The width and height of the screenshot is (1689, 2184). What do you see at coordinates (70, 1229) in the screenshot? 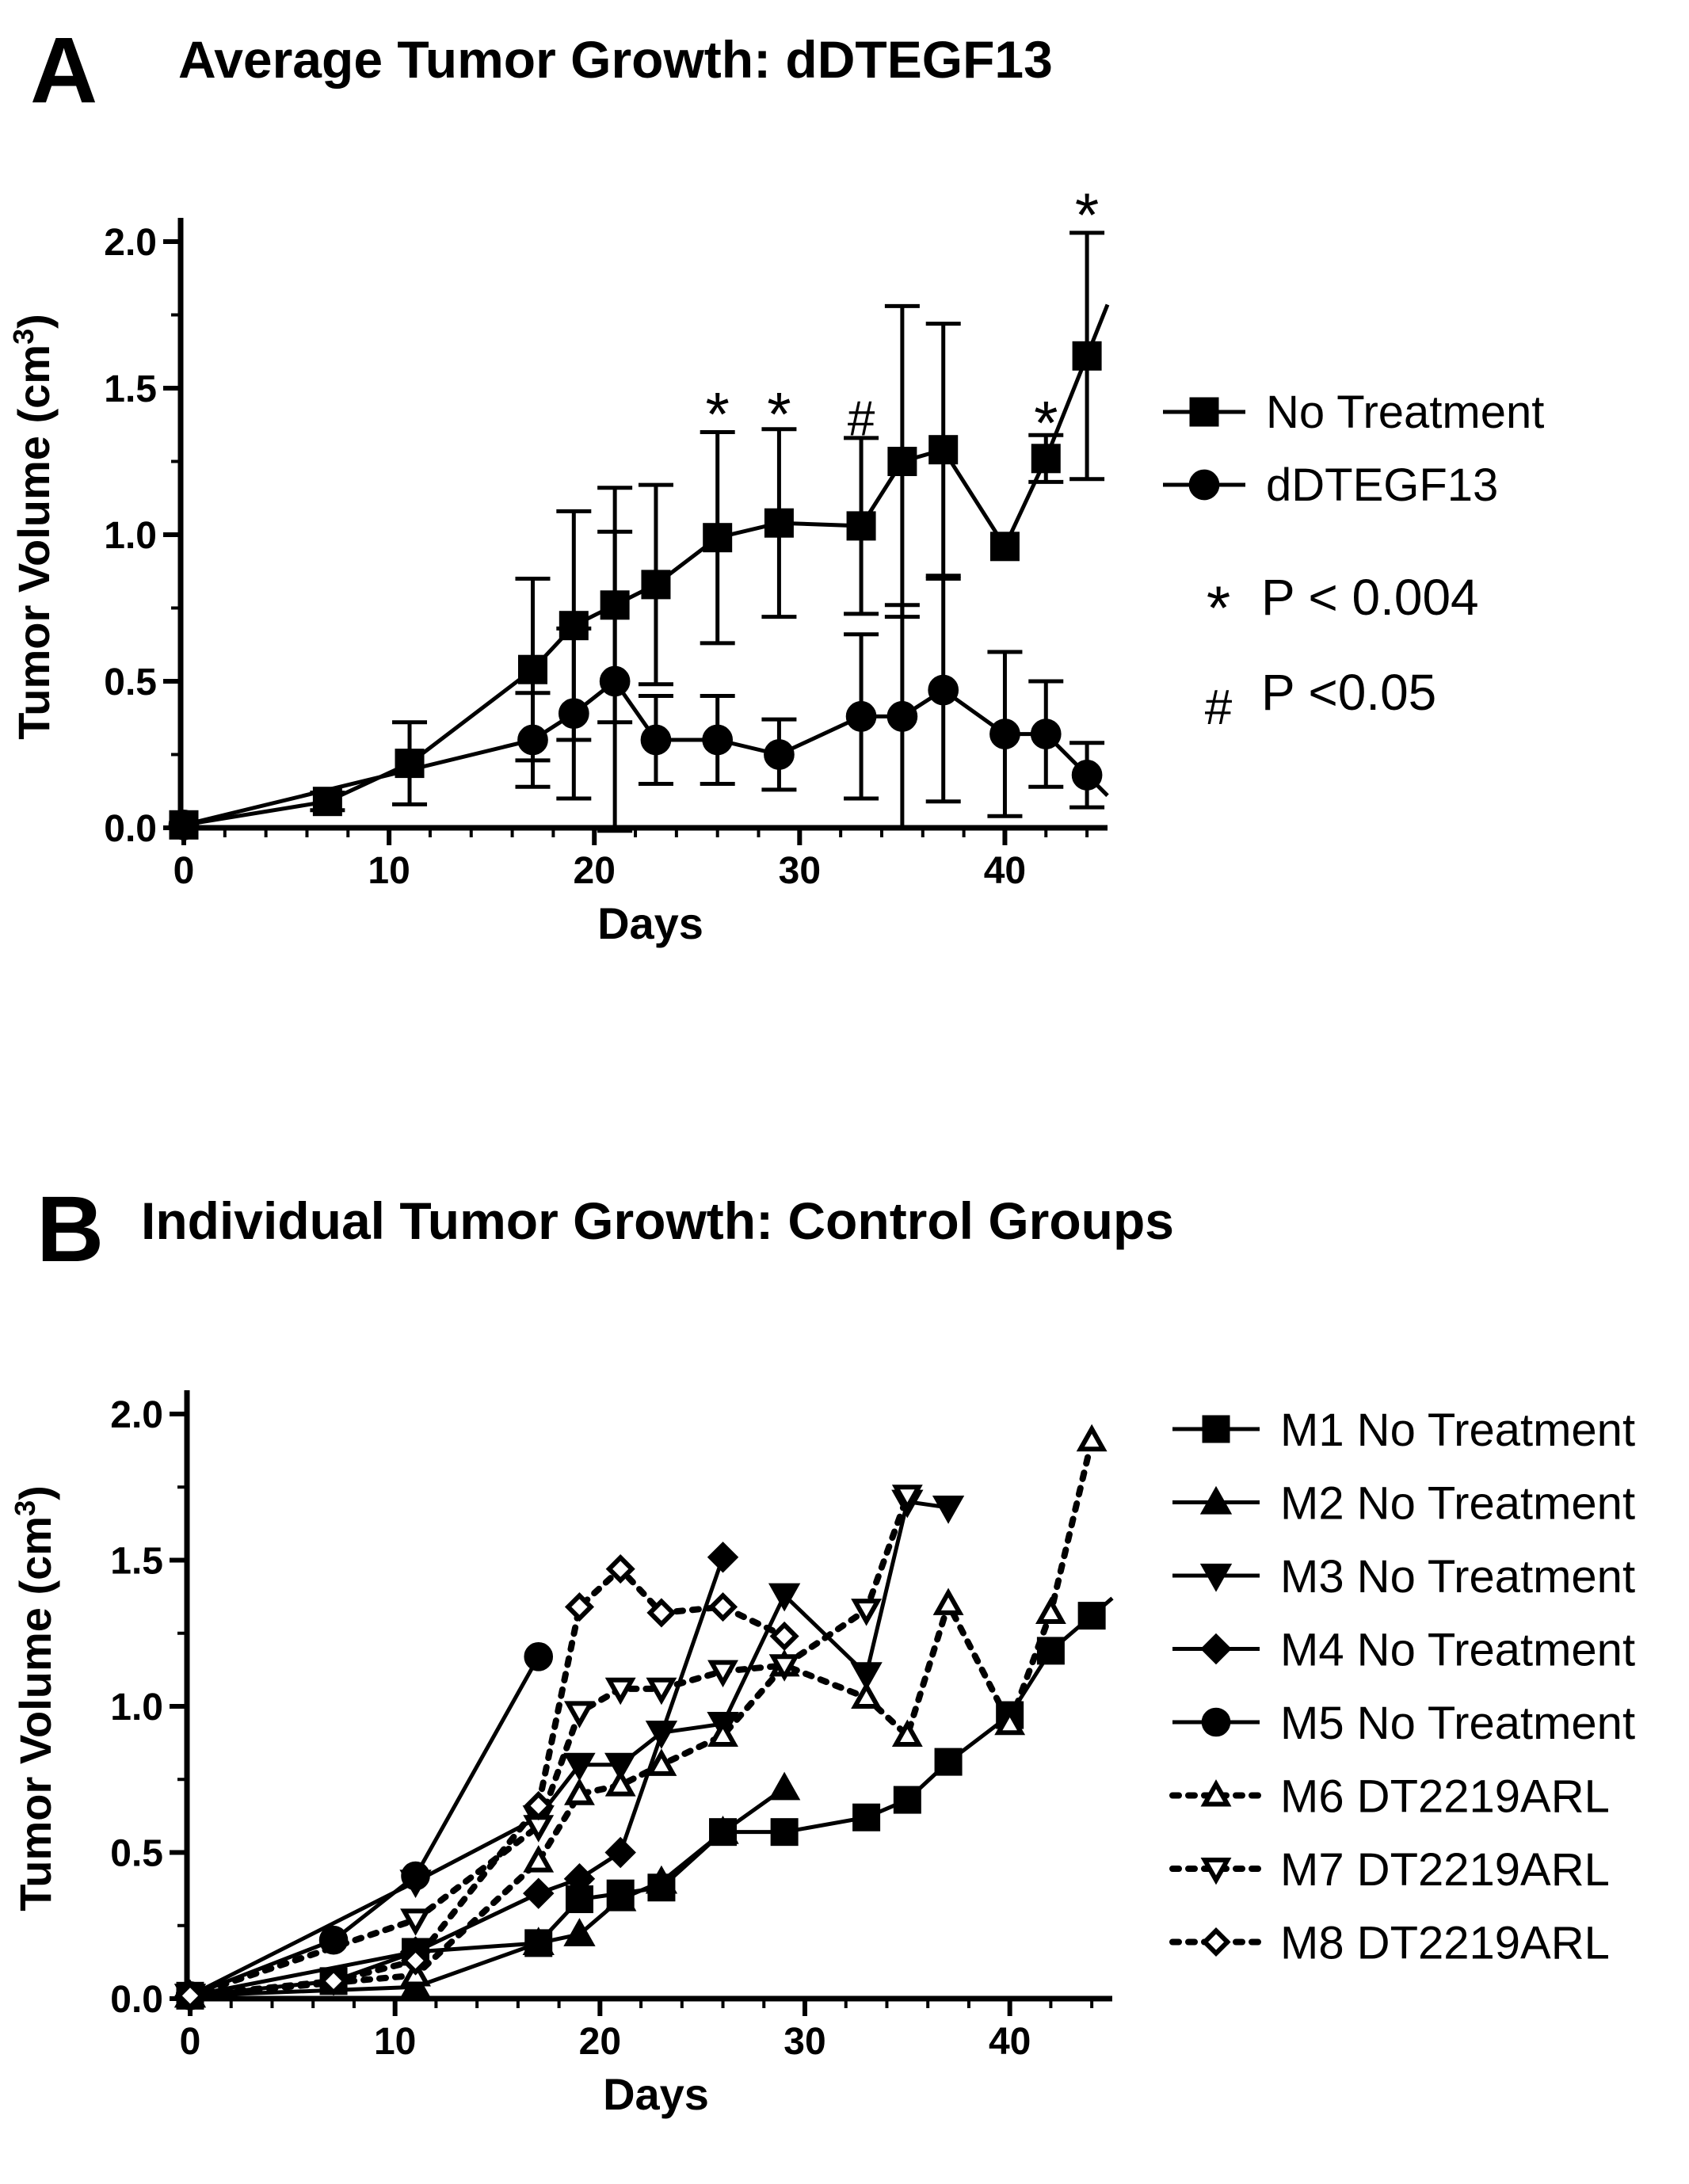
I see `panel-b-letter: B` at bounding box center [70, 1229].